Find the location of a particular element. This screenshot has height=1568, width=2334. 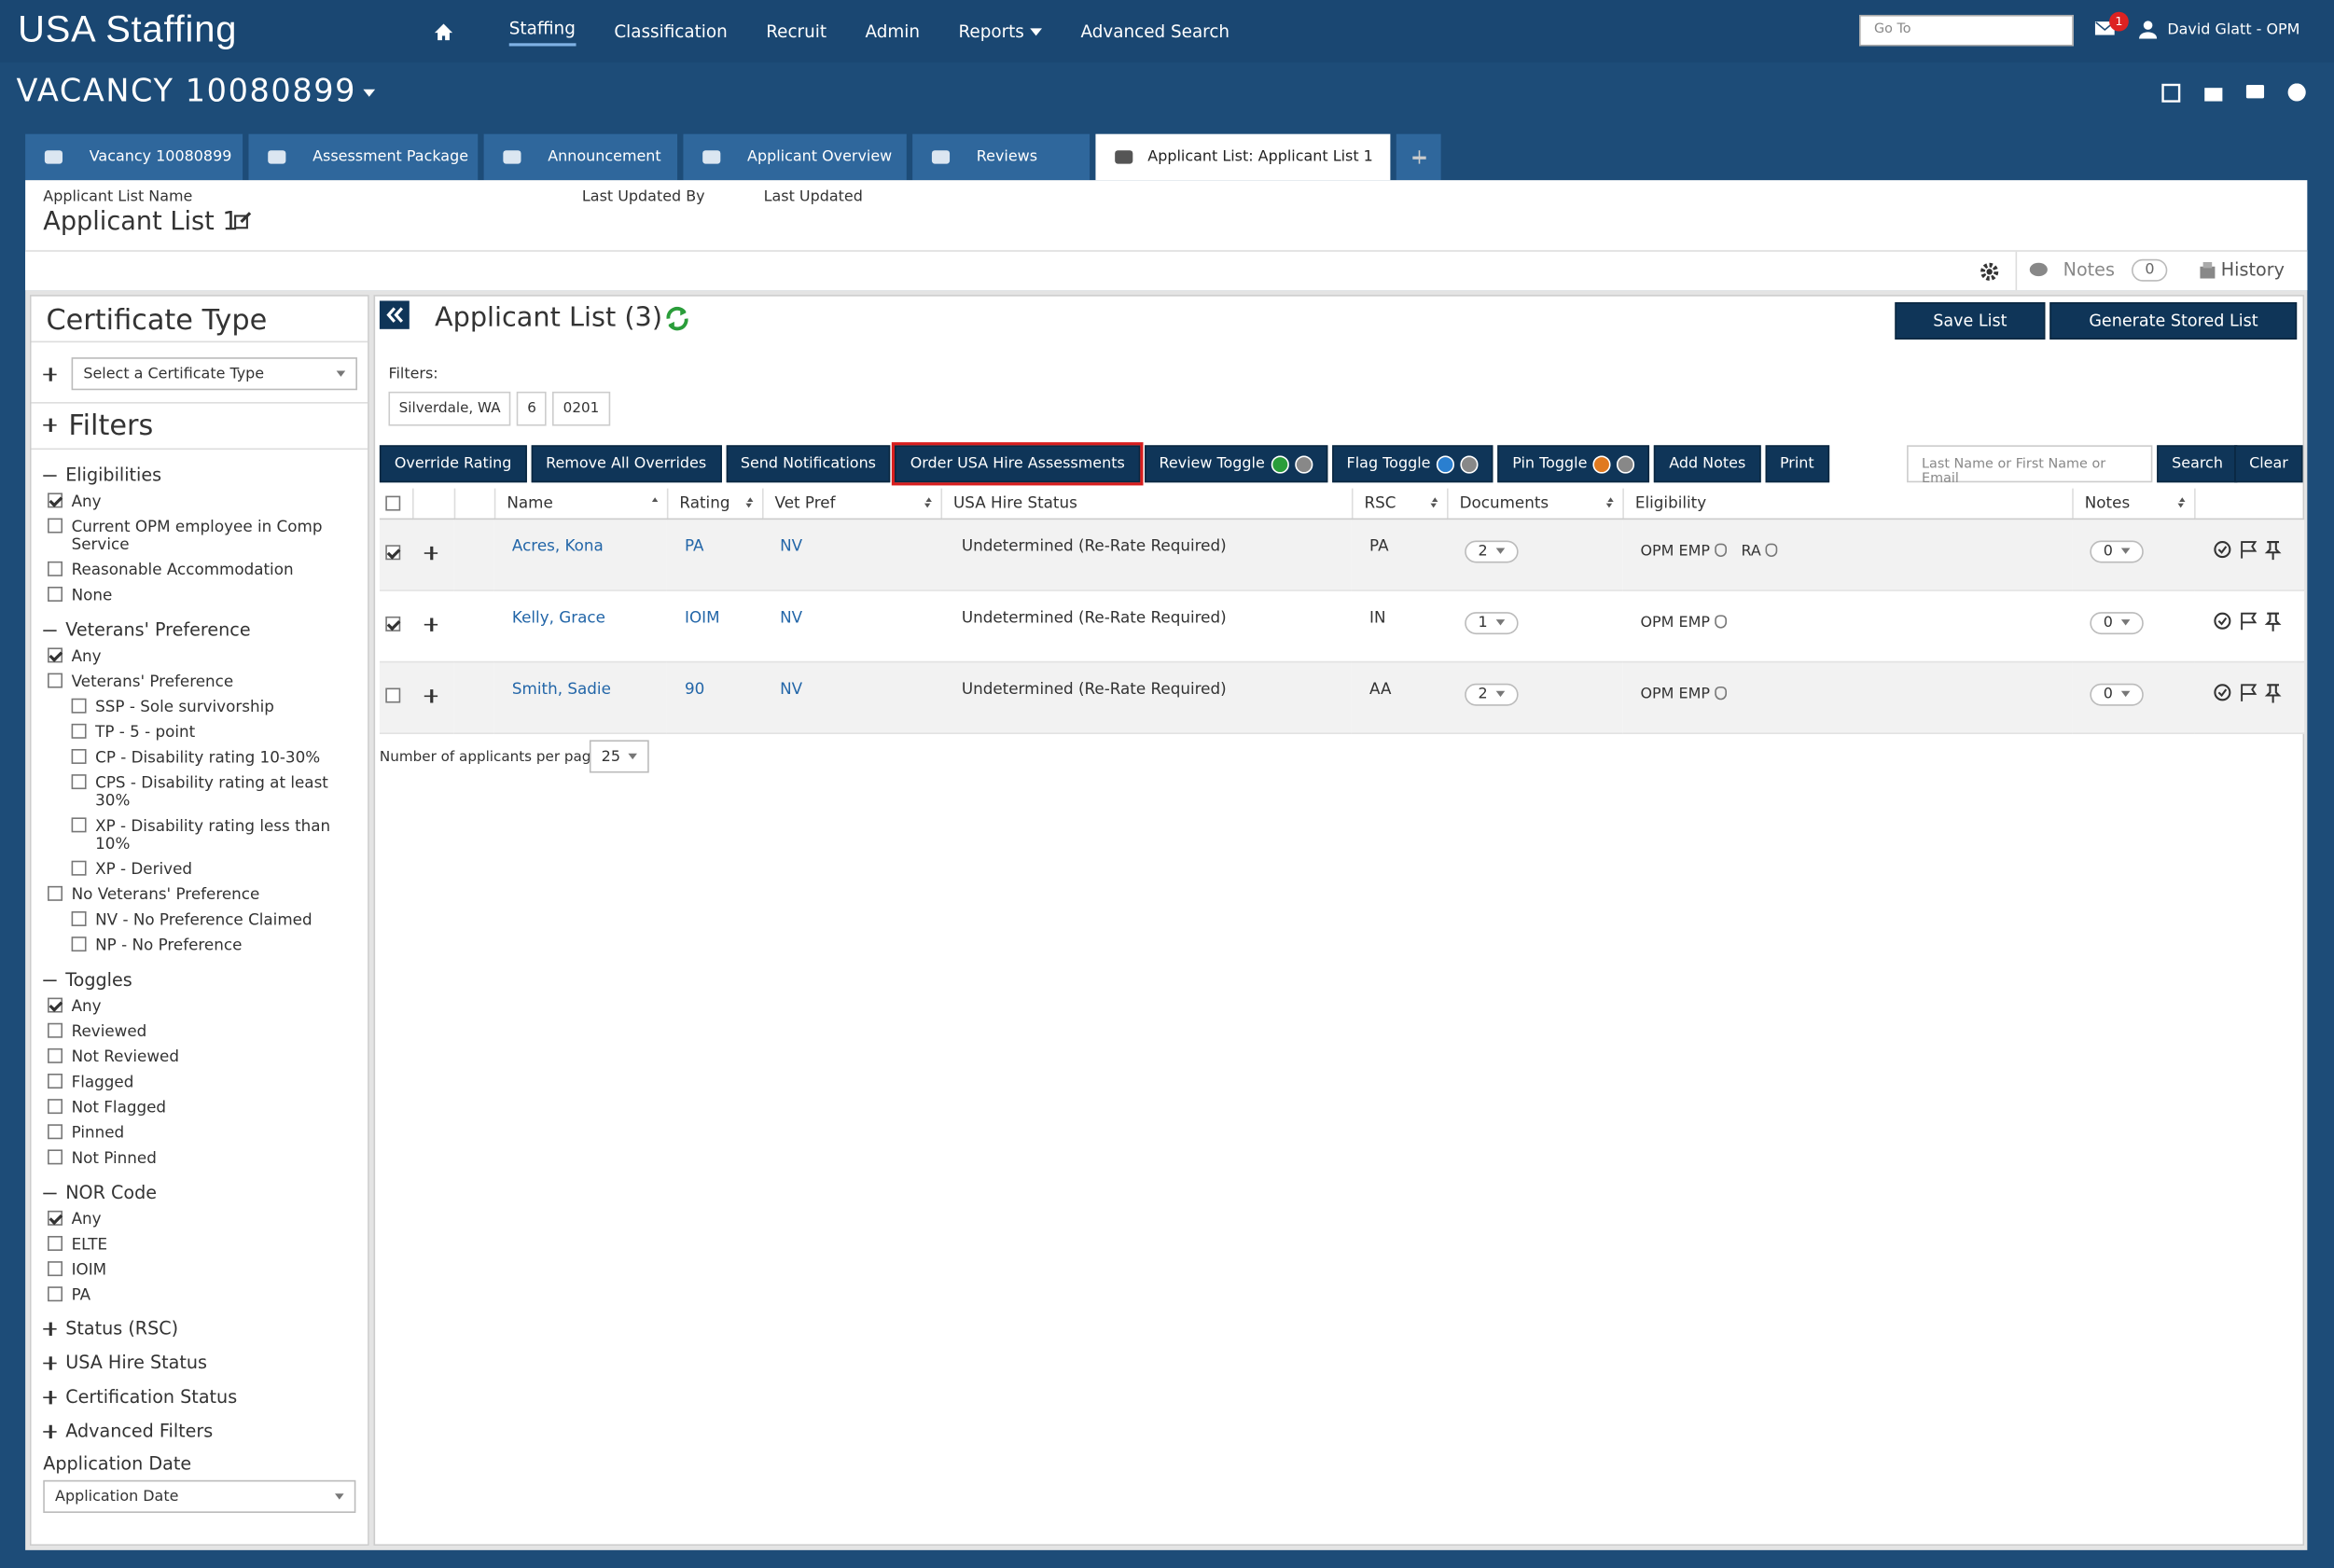

refresh-icon is located at coordinates (677, 318).